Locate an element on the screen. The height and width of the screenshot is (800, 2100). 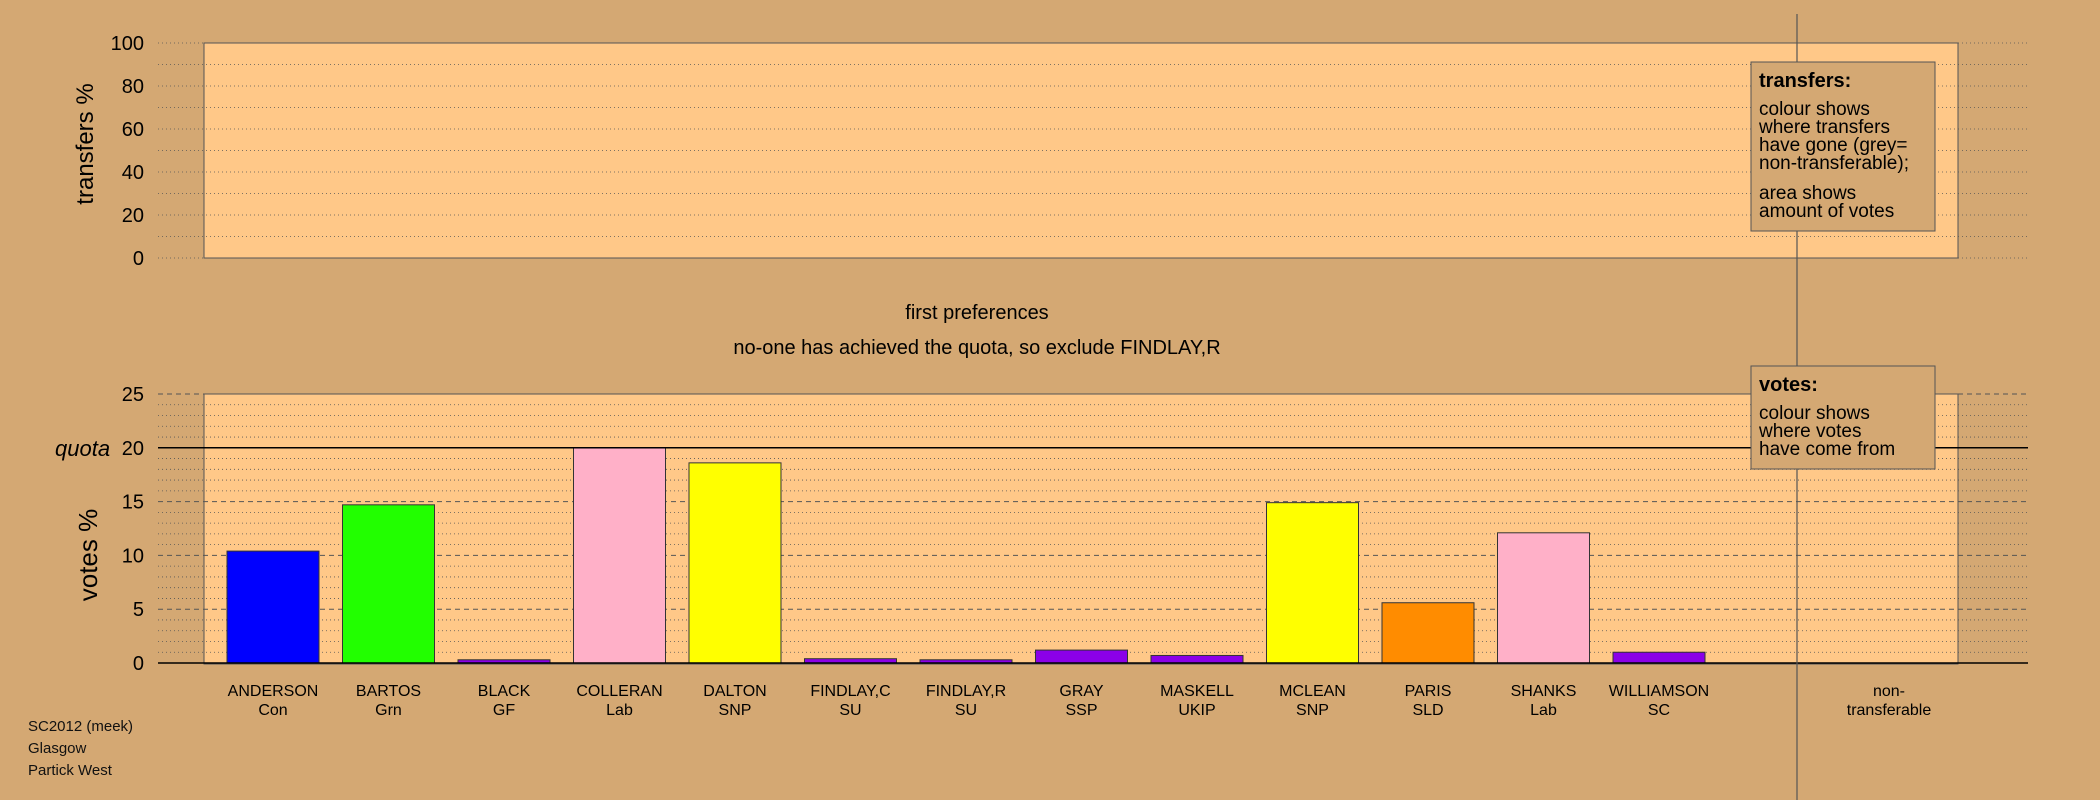
quota-label: quota is located at coordinates (82, 448).